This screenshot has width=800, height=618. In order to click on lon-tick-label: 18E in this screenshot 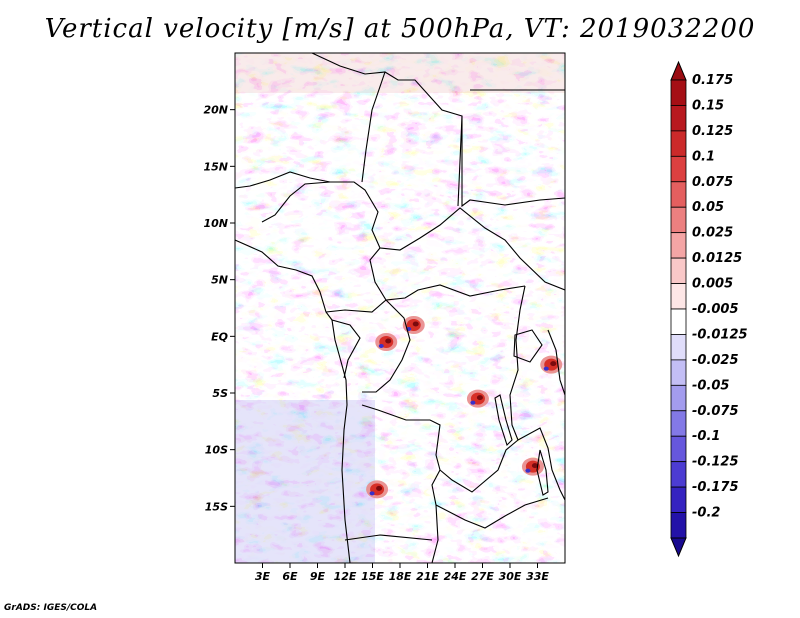, I will do `click(400, 576)`.